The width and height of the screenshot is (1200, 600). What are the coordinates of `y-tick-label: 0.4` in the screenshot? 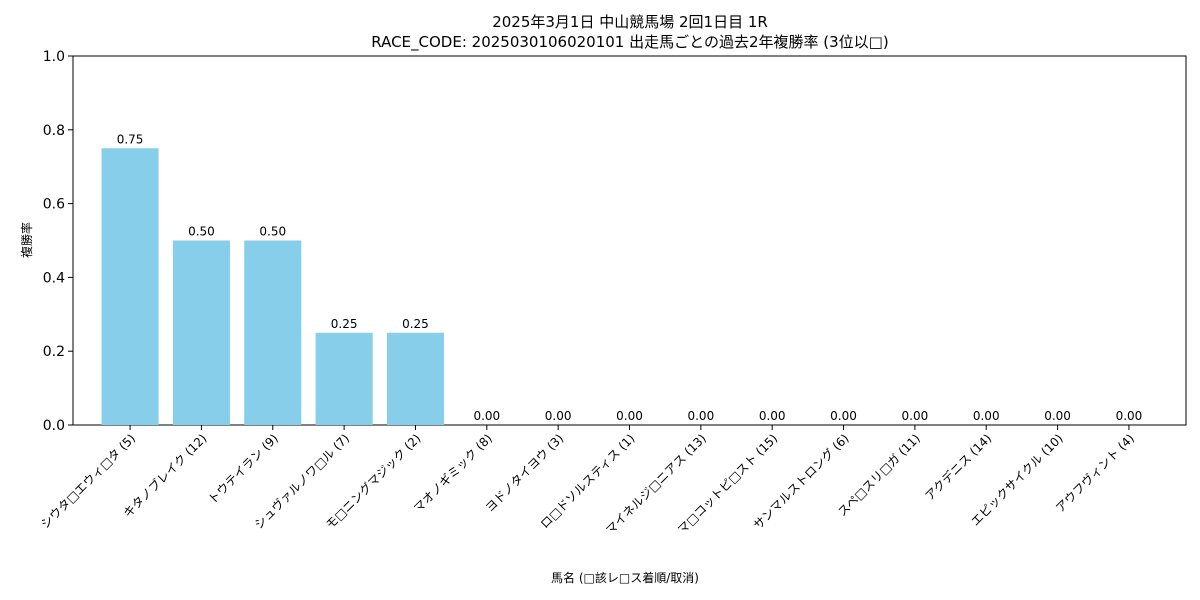 It's located at (54, 278).